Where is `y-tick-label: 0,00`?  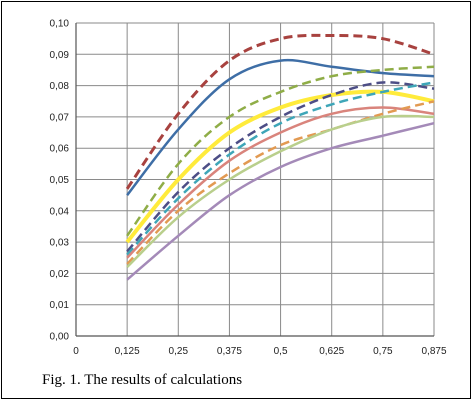
y-tick-label: 0,00 is located at coordinates (60, 337).